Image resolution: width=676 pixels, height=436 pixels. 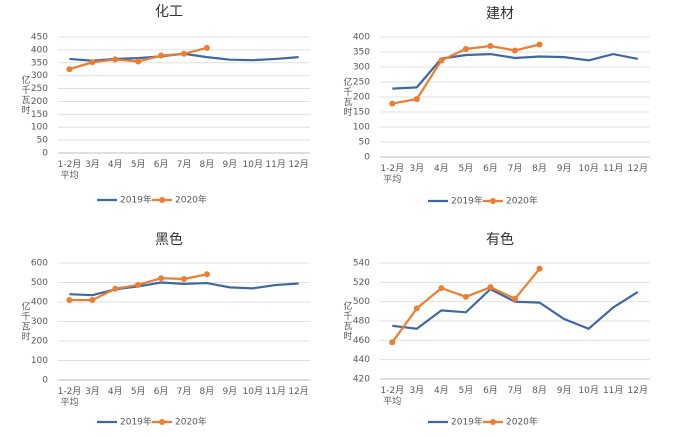 What do you see at coordinates (169, 12) in the screenshot?
I see `chart-title: 化工` at bounding box center [169, 12].